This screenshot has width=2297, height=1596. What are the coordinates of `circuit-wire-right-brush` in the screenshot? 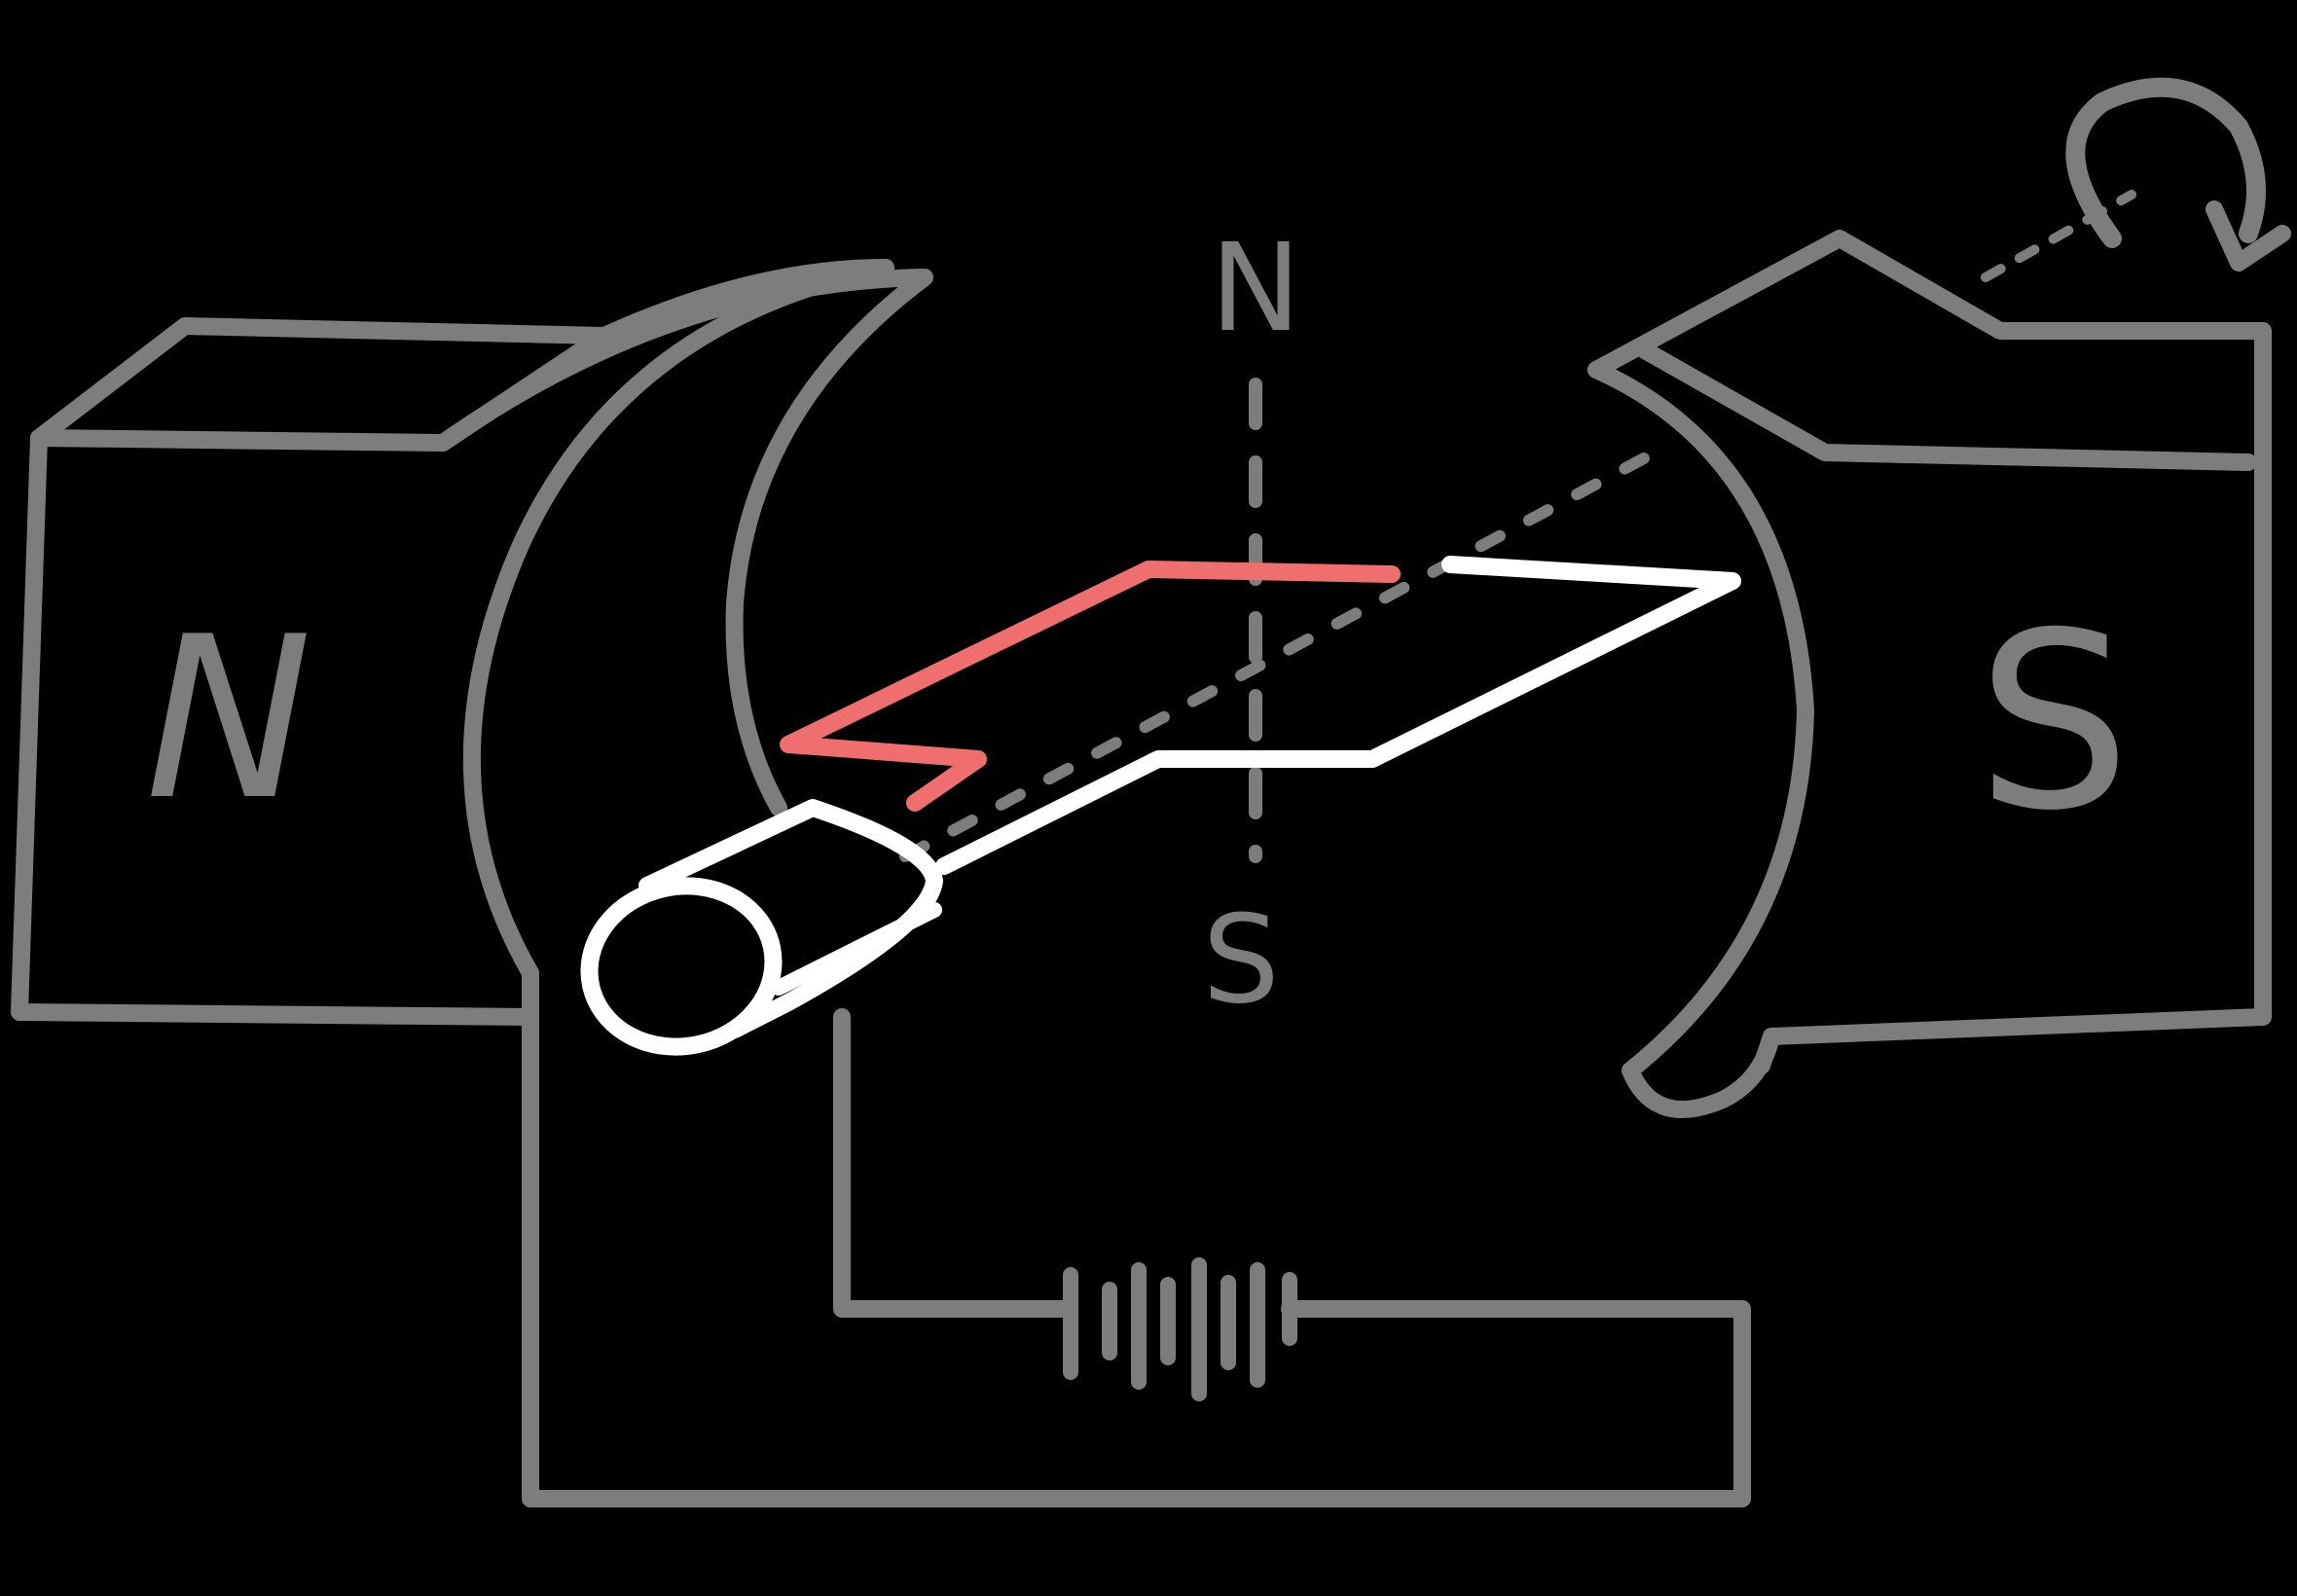 It's located at (951, 1163).